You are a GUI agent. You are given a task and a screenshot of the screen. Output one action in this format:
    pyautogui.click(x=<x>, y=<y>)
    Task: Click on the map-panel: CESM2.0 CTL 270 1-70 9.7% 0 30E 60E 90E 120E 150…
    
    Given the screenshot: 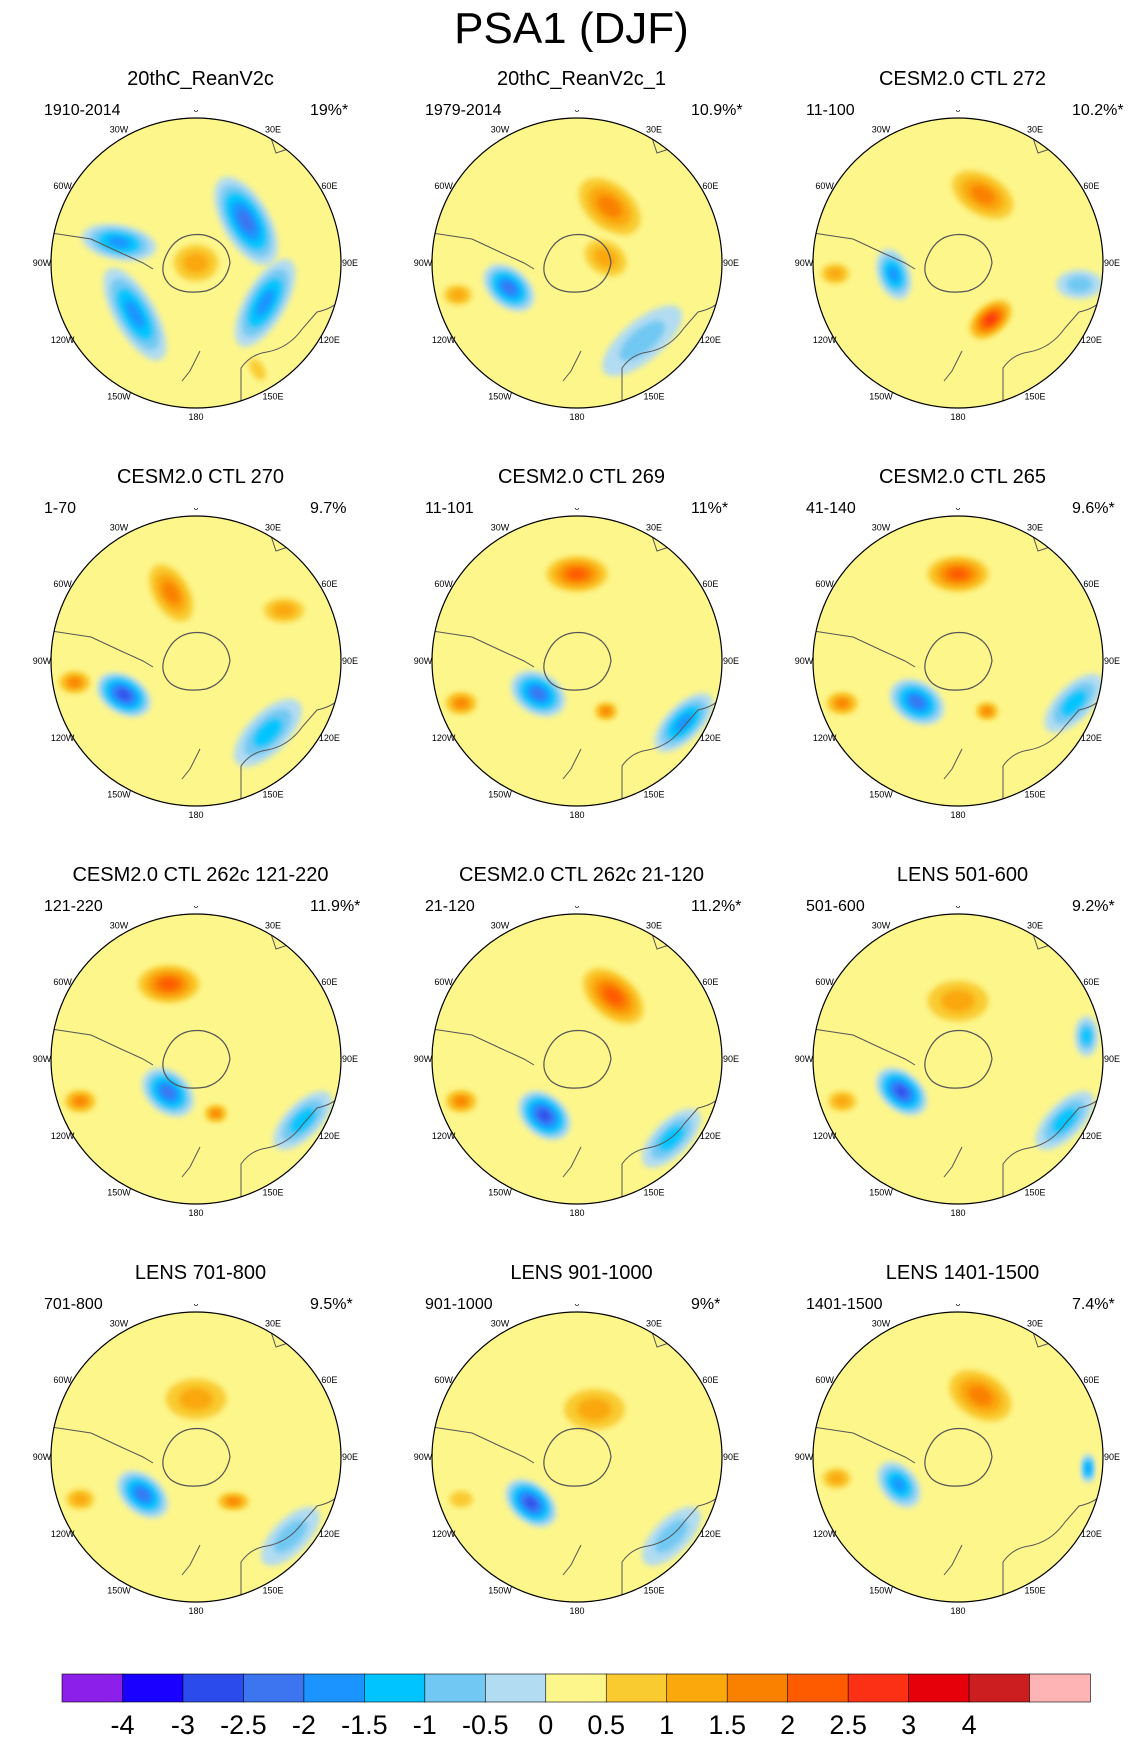 What is the action you would take?
    pyautogui.click(x=200, y=665)
    